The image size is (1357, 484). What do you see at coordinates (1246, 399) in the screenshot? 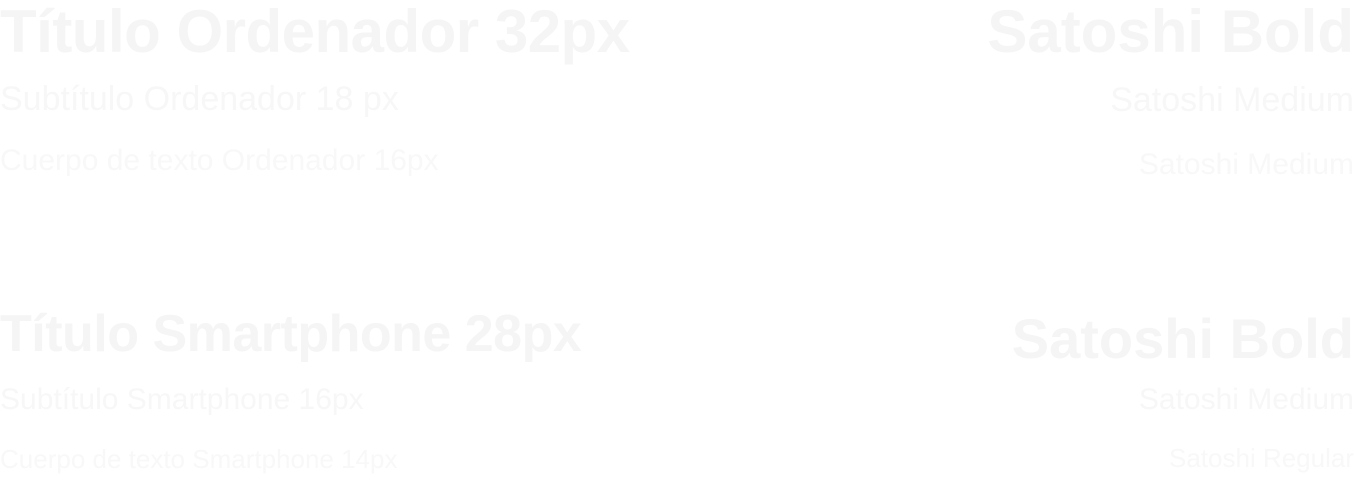
I see `smartphone-subtitle-font-label: Satoshi Medium` at bounding box center [1246, 399].